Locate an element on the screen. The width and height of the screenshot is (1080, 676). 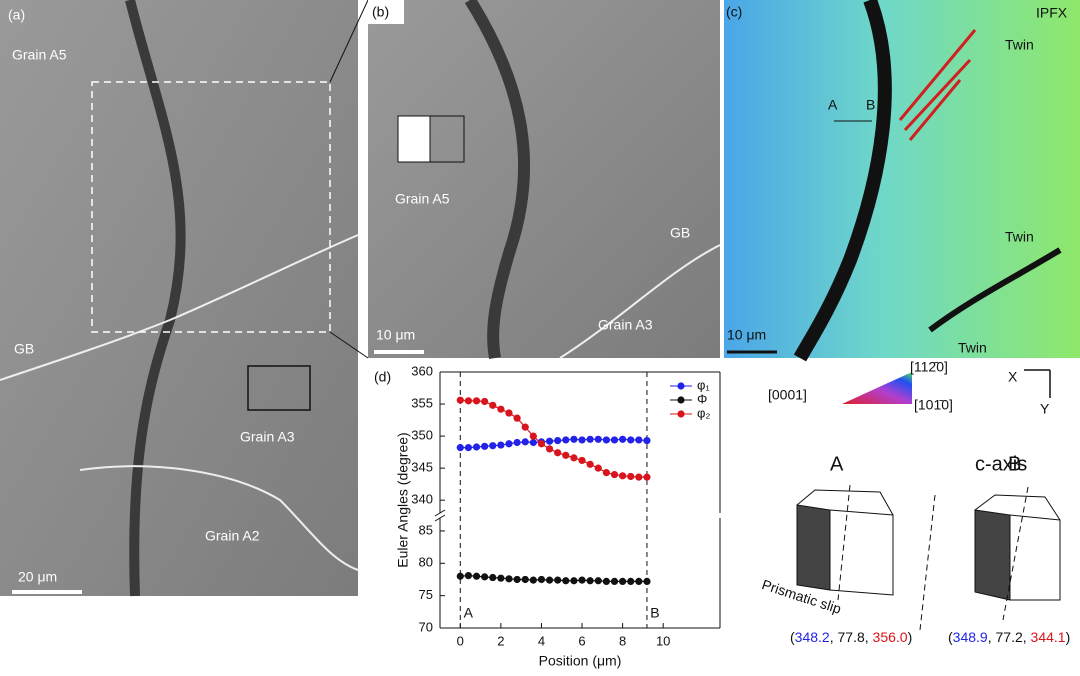
zoom-line is located at coordinates (349, 41).